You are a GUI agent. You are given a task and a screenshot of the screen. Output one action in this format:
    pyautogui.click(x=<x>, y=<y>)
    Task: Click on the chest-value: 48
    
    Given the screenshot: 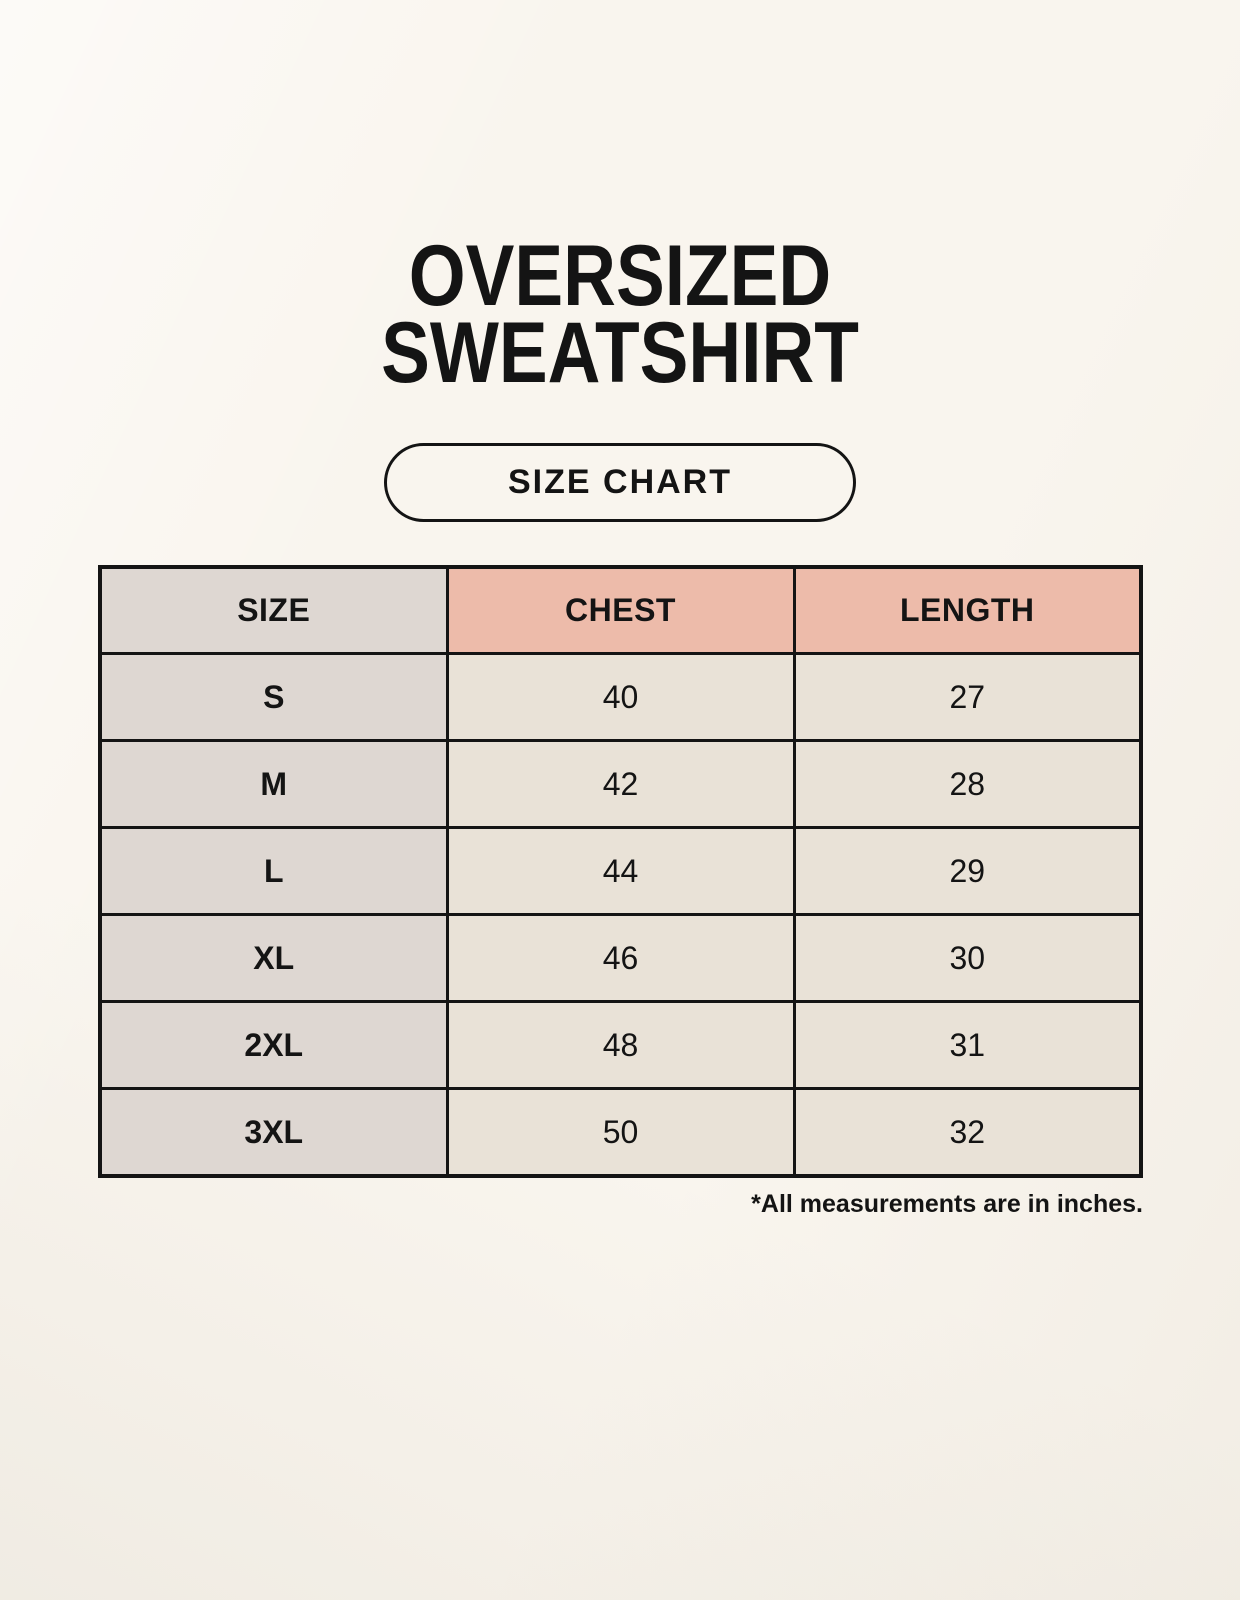 What is the action you would take?
    pyautogui.click(x=620, y=1045)
    